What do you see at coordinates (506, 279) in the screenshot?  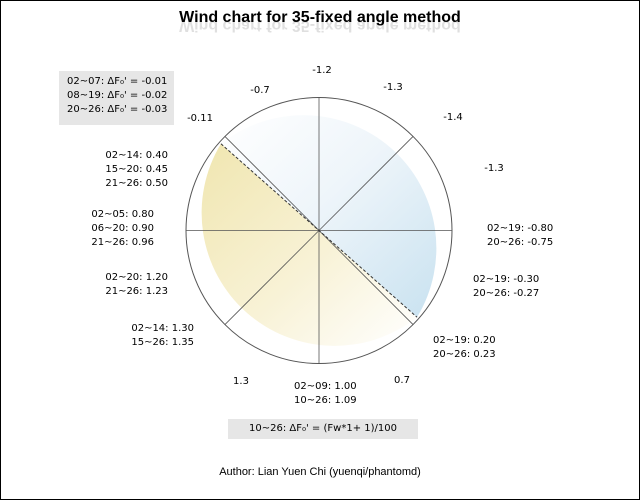 I see `label-ese-line1: 02~19: -0.30` at bounding box center [506, 279].